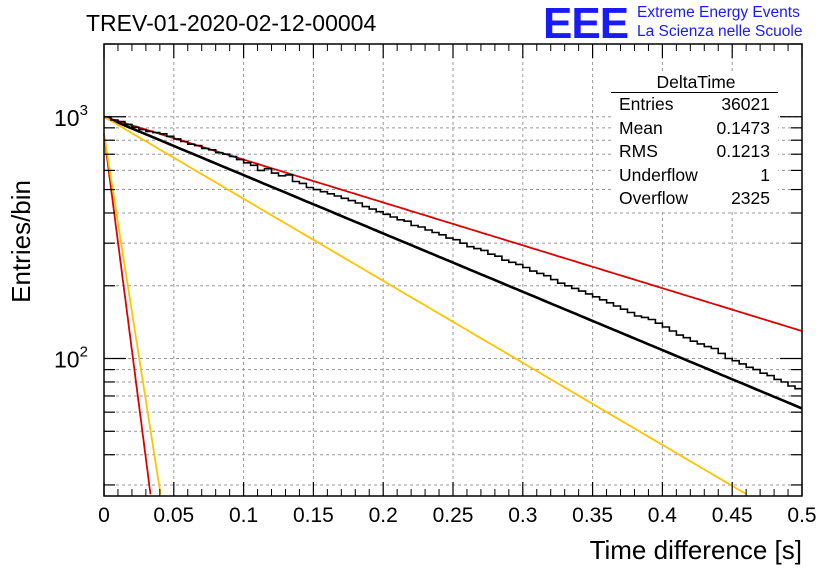 The height and width of the screenshot is (572, 836). What do you see at coordinates (658, 174) in the screenshot?
I see `stats-label: Underflow` at bounding box center [658, 174].